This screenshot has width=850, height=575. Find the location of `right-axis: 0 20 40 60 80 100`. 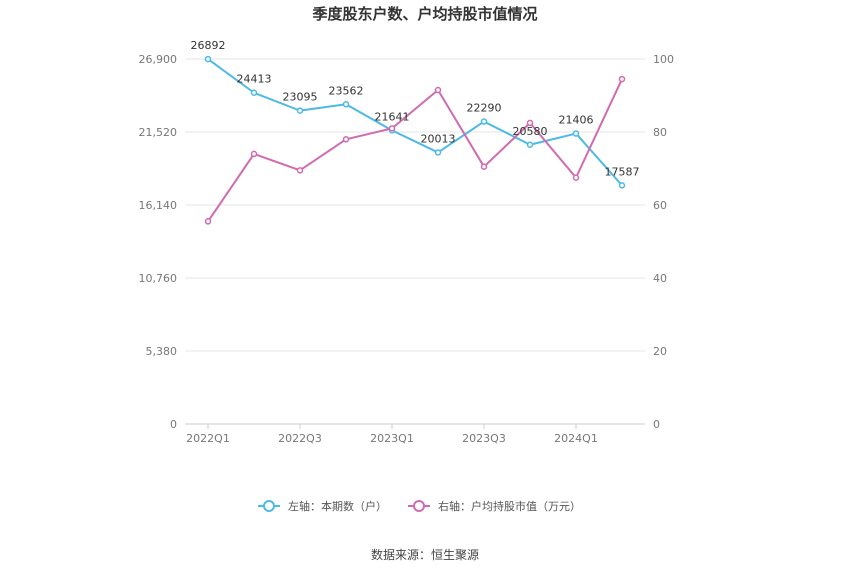

right-axis: 0 20 40 60 80 100 is located at coordinates (663, 242).